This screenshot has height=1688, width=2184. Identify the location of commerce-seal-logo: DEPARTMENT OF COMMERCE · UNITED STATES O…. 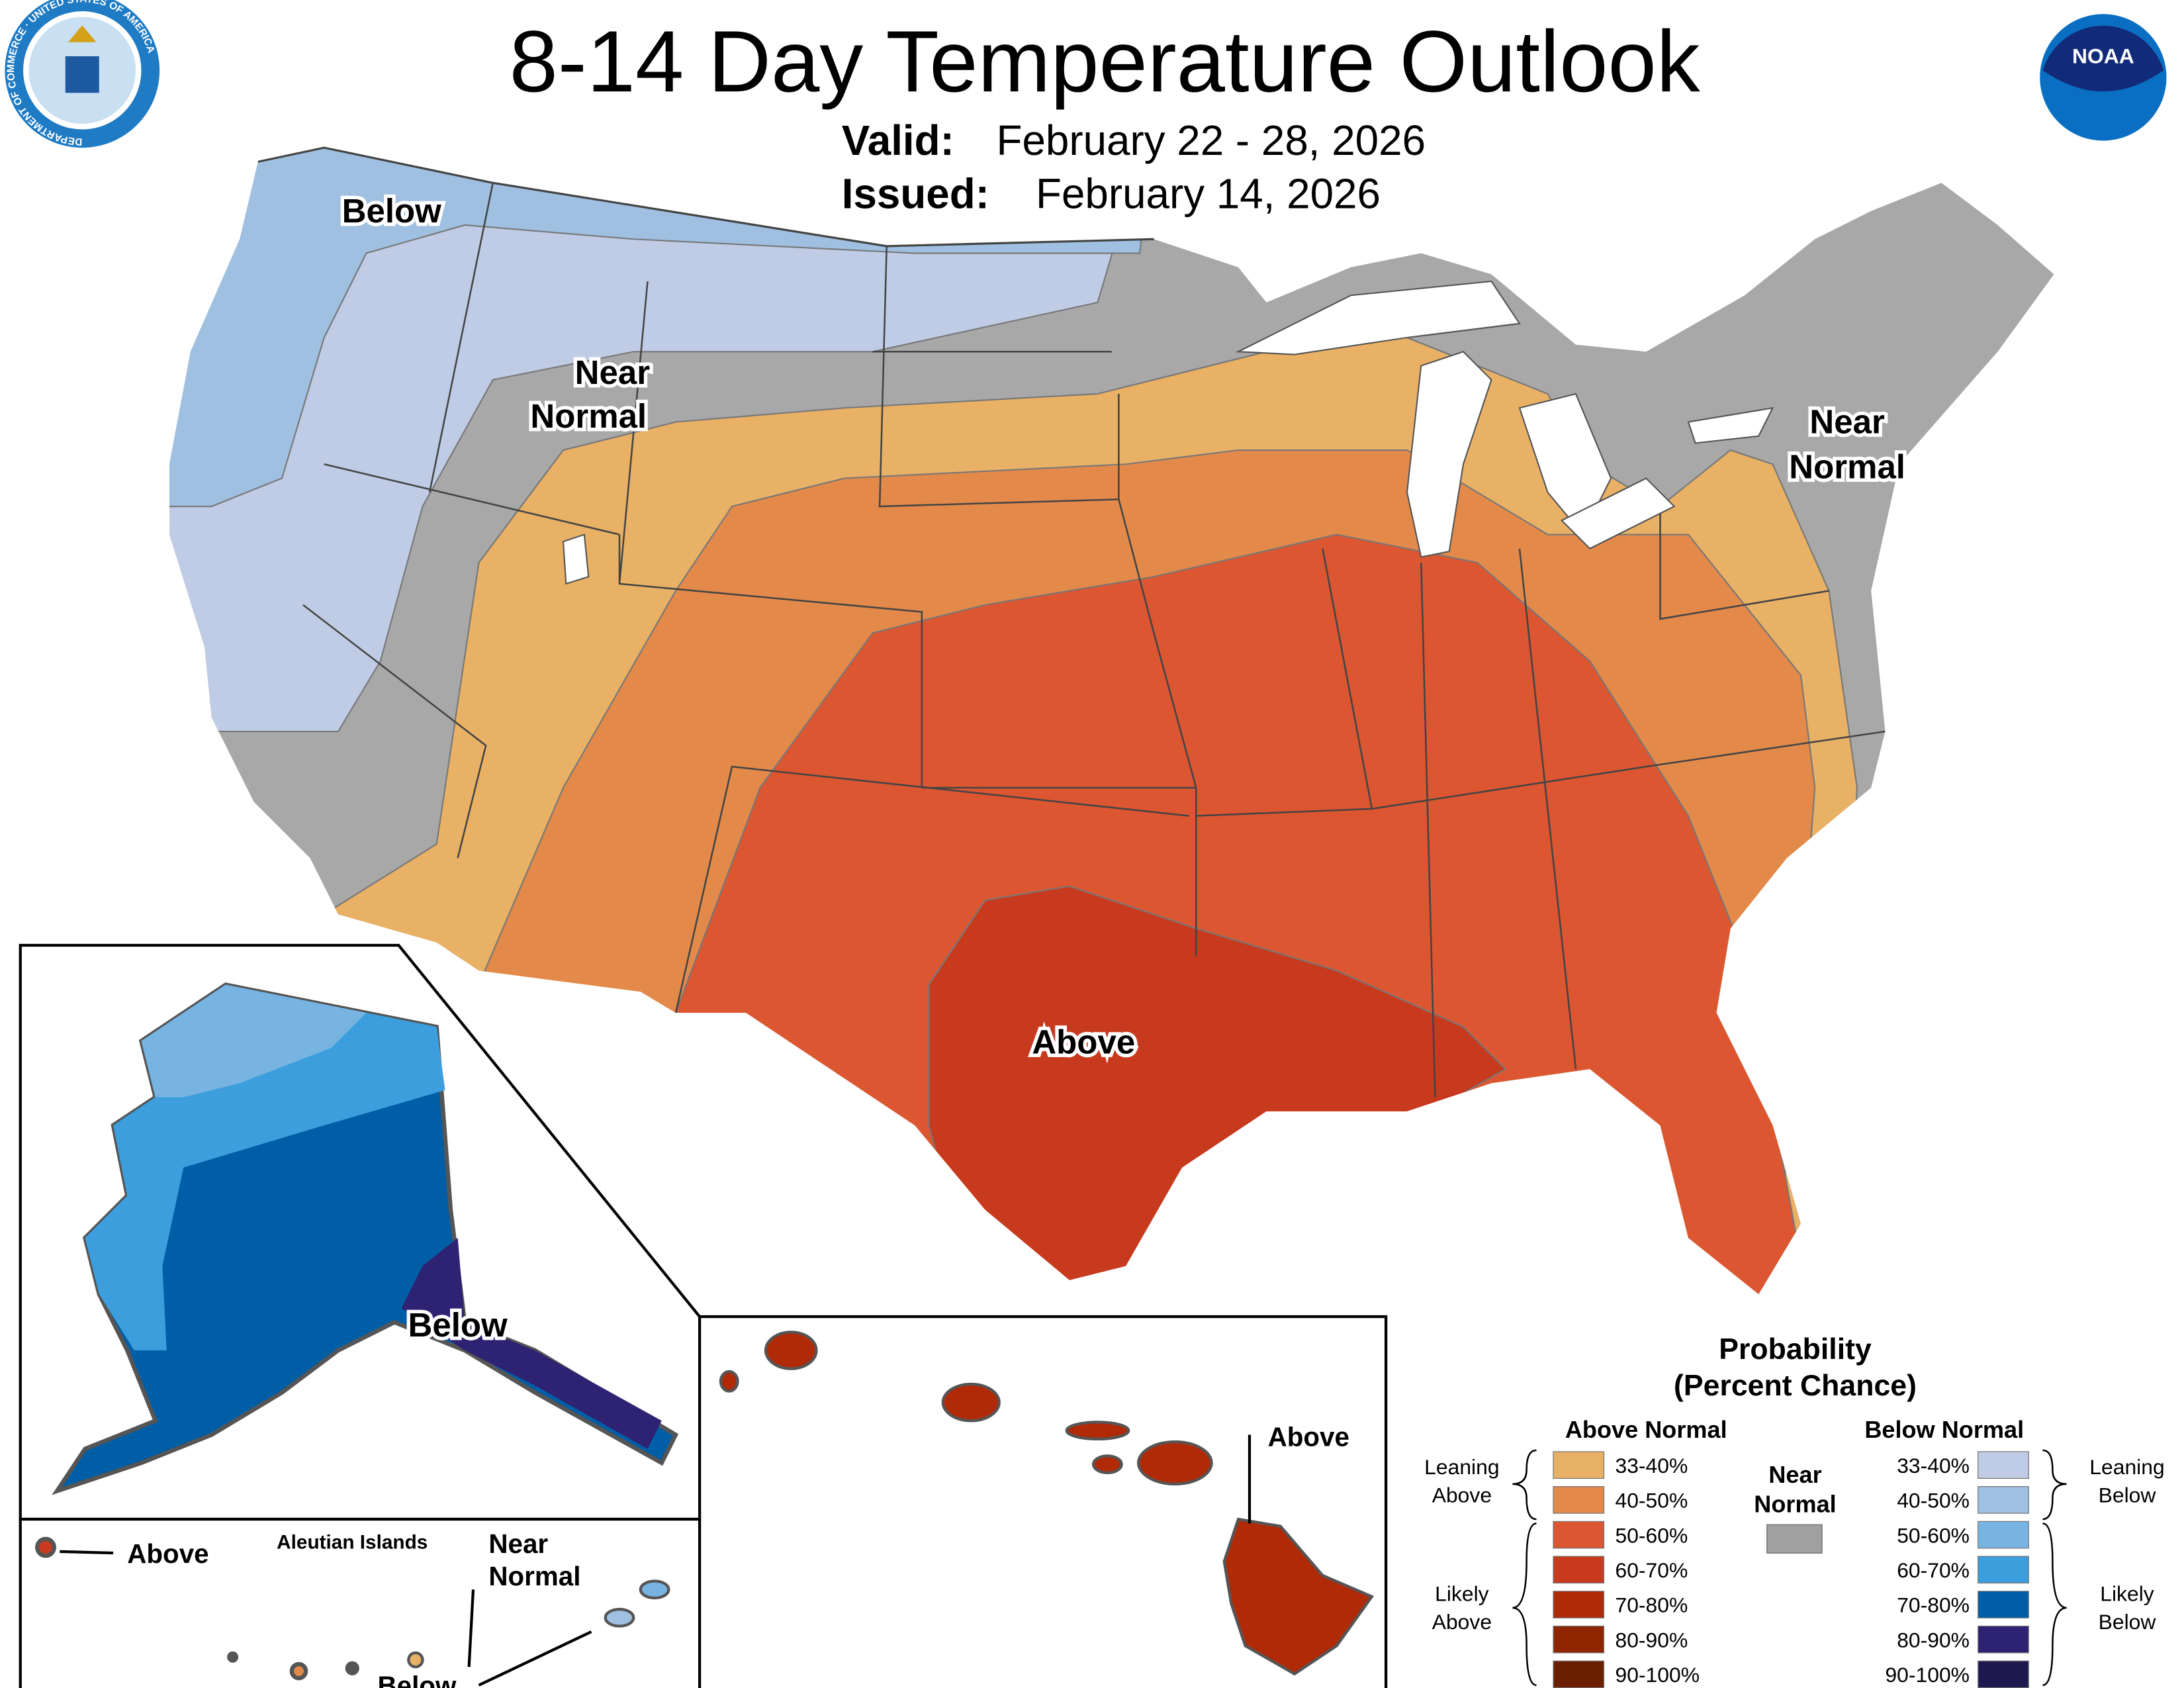
(82, 74).